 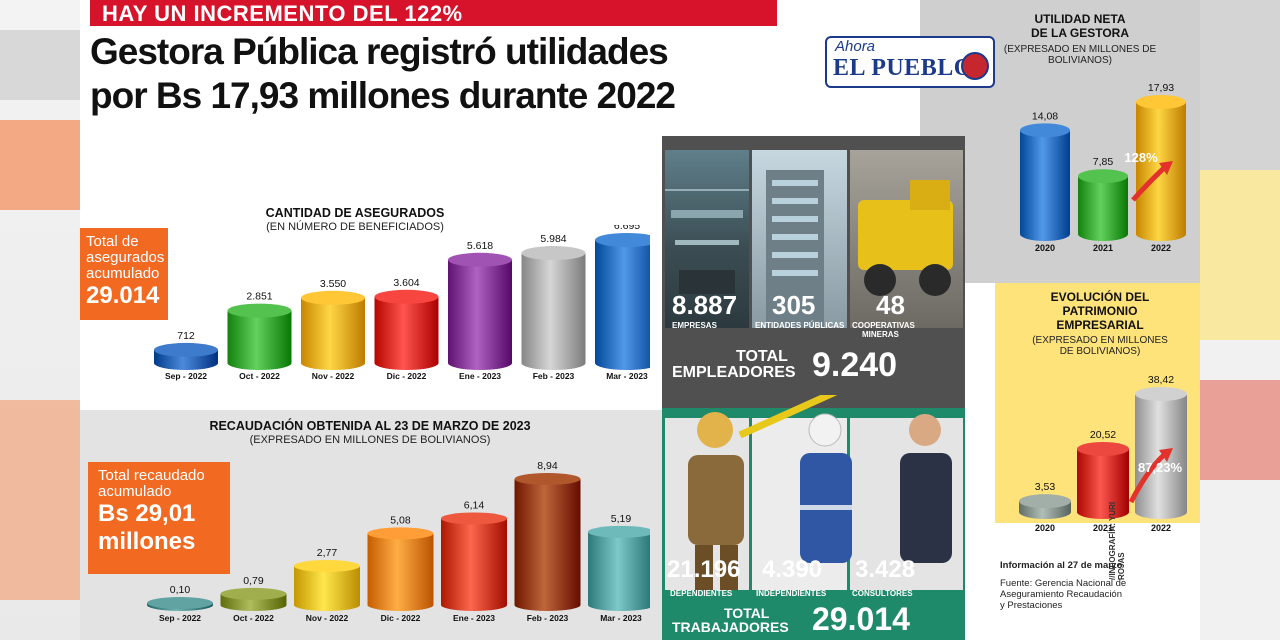 I want to click on asegurados-callout-label-1: Total de, so click(x=112, y=241).